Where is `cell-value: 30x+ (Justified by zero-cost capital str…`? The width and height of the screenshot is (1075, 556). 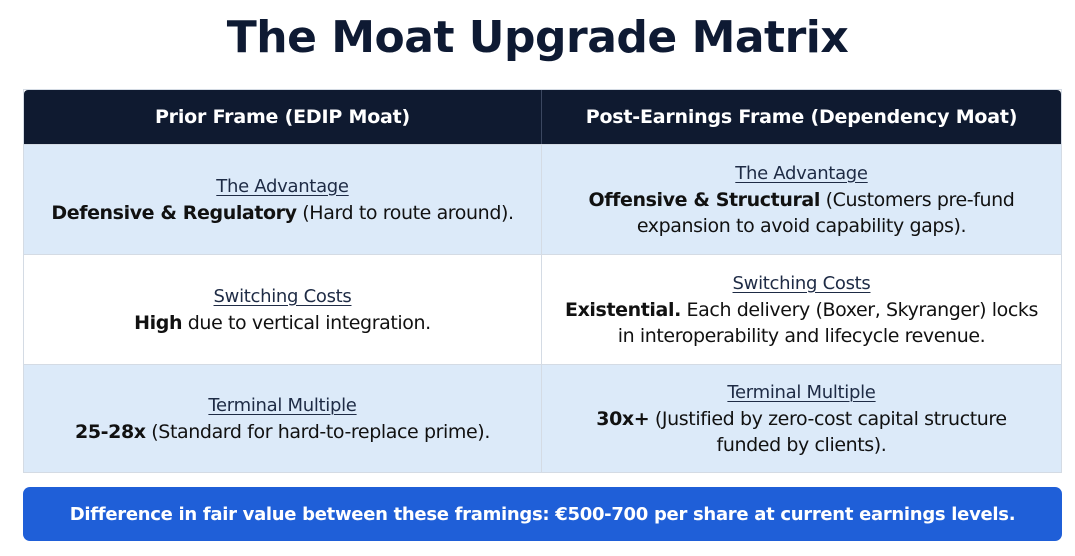
cell-value: 30x+ (Justified by zero-cost capital str… is located at coordinates (801, 419).